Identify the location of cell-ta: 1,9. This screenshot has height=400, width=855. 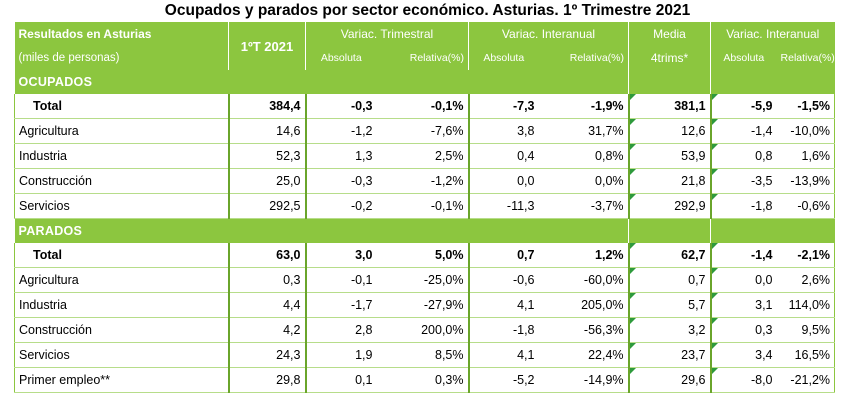
(341, 355).